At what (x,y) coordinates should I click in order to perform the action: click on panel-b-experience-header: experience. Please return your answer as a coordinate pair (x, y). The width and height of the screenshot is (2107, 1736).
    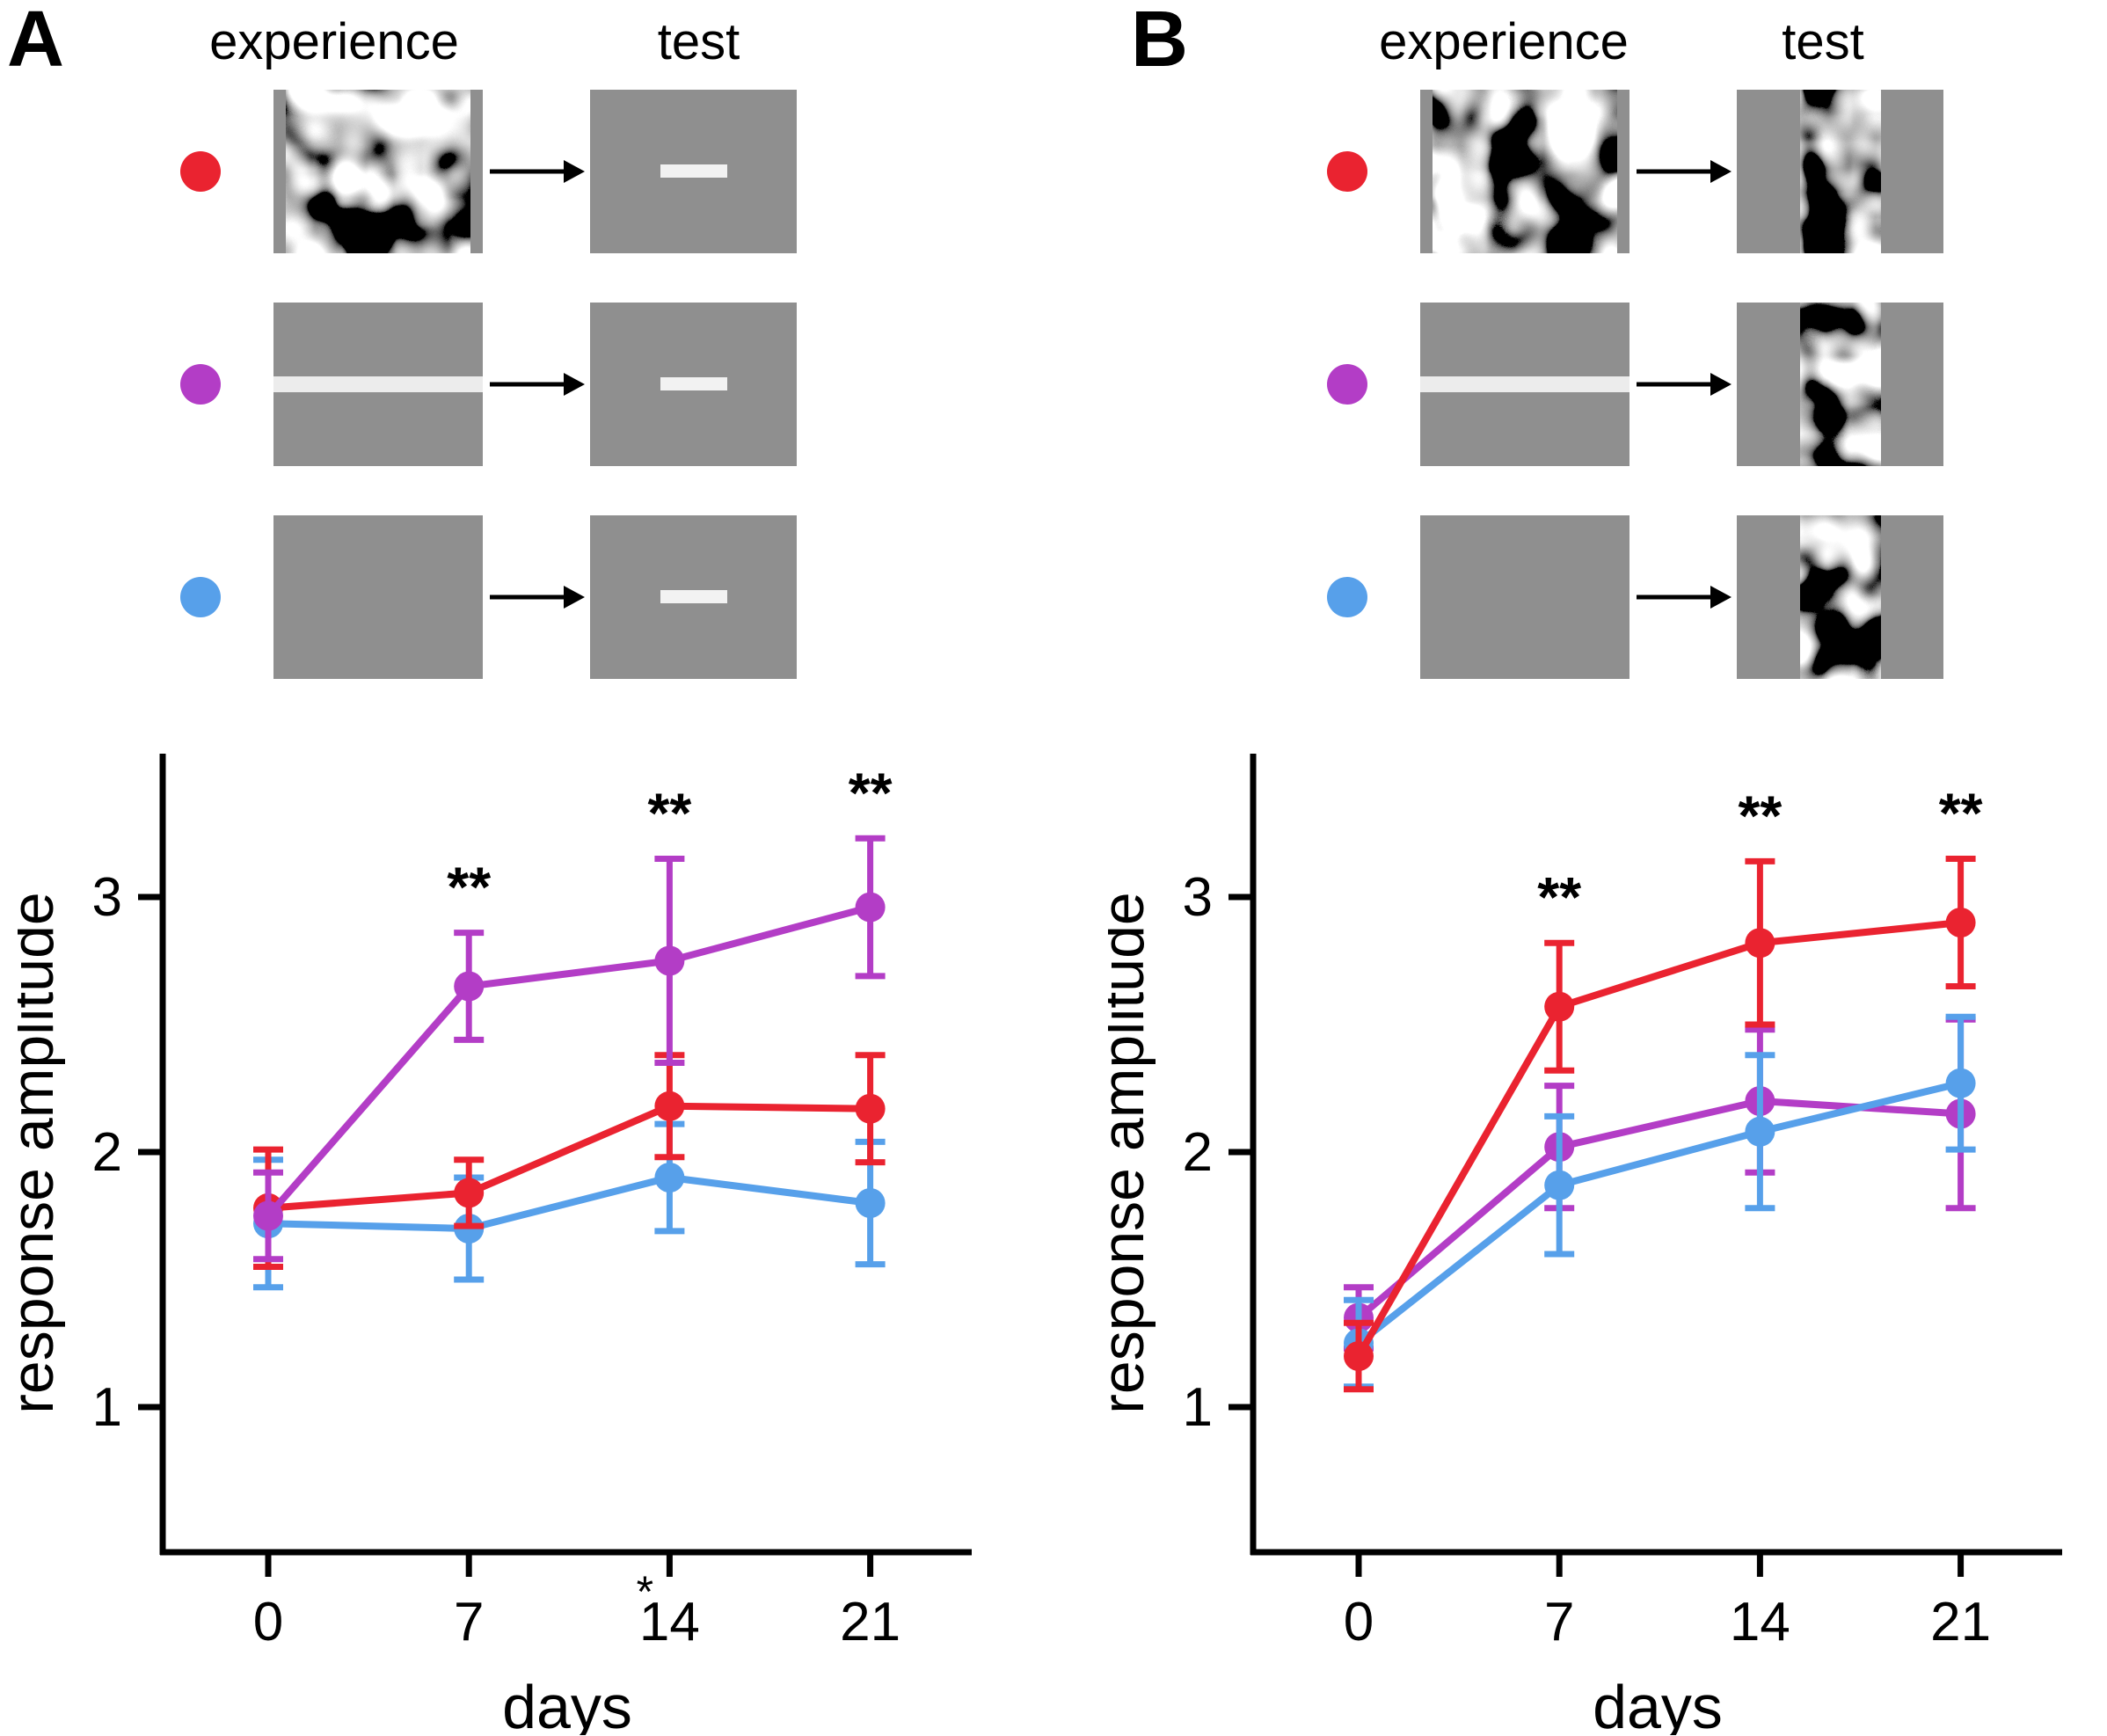
    Looking at the image, I should click on (1504, 42).